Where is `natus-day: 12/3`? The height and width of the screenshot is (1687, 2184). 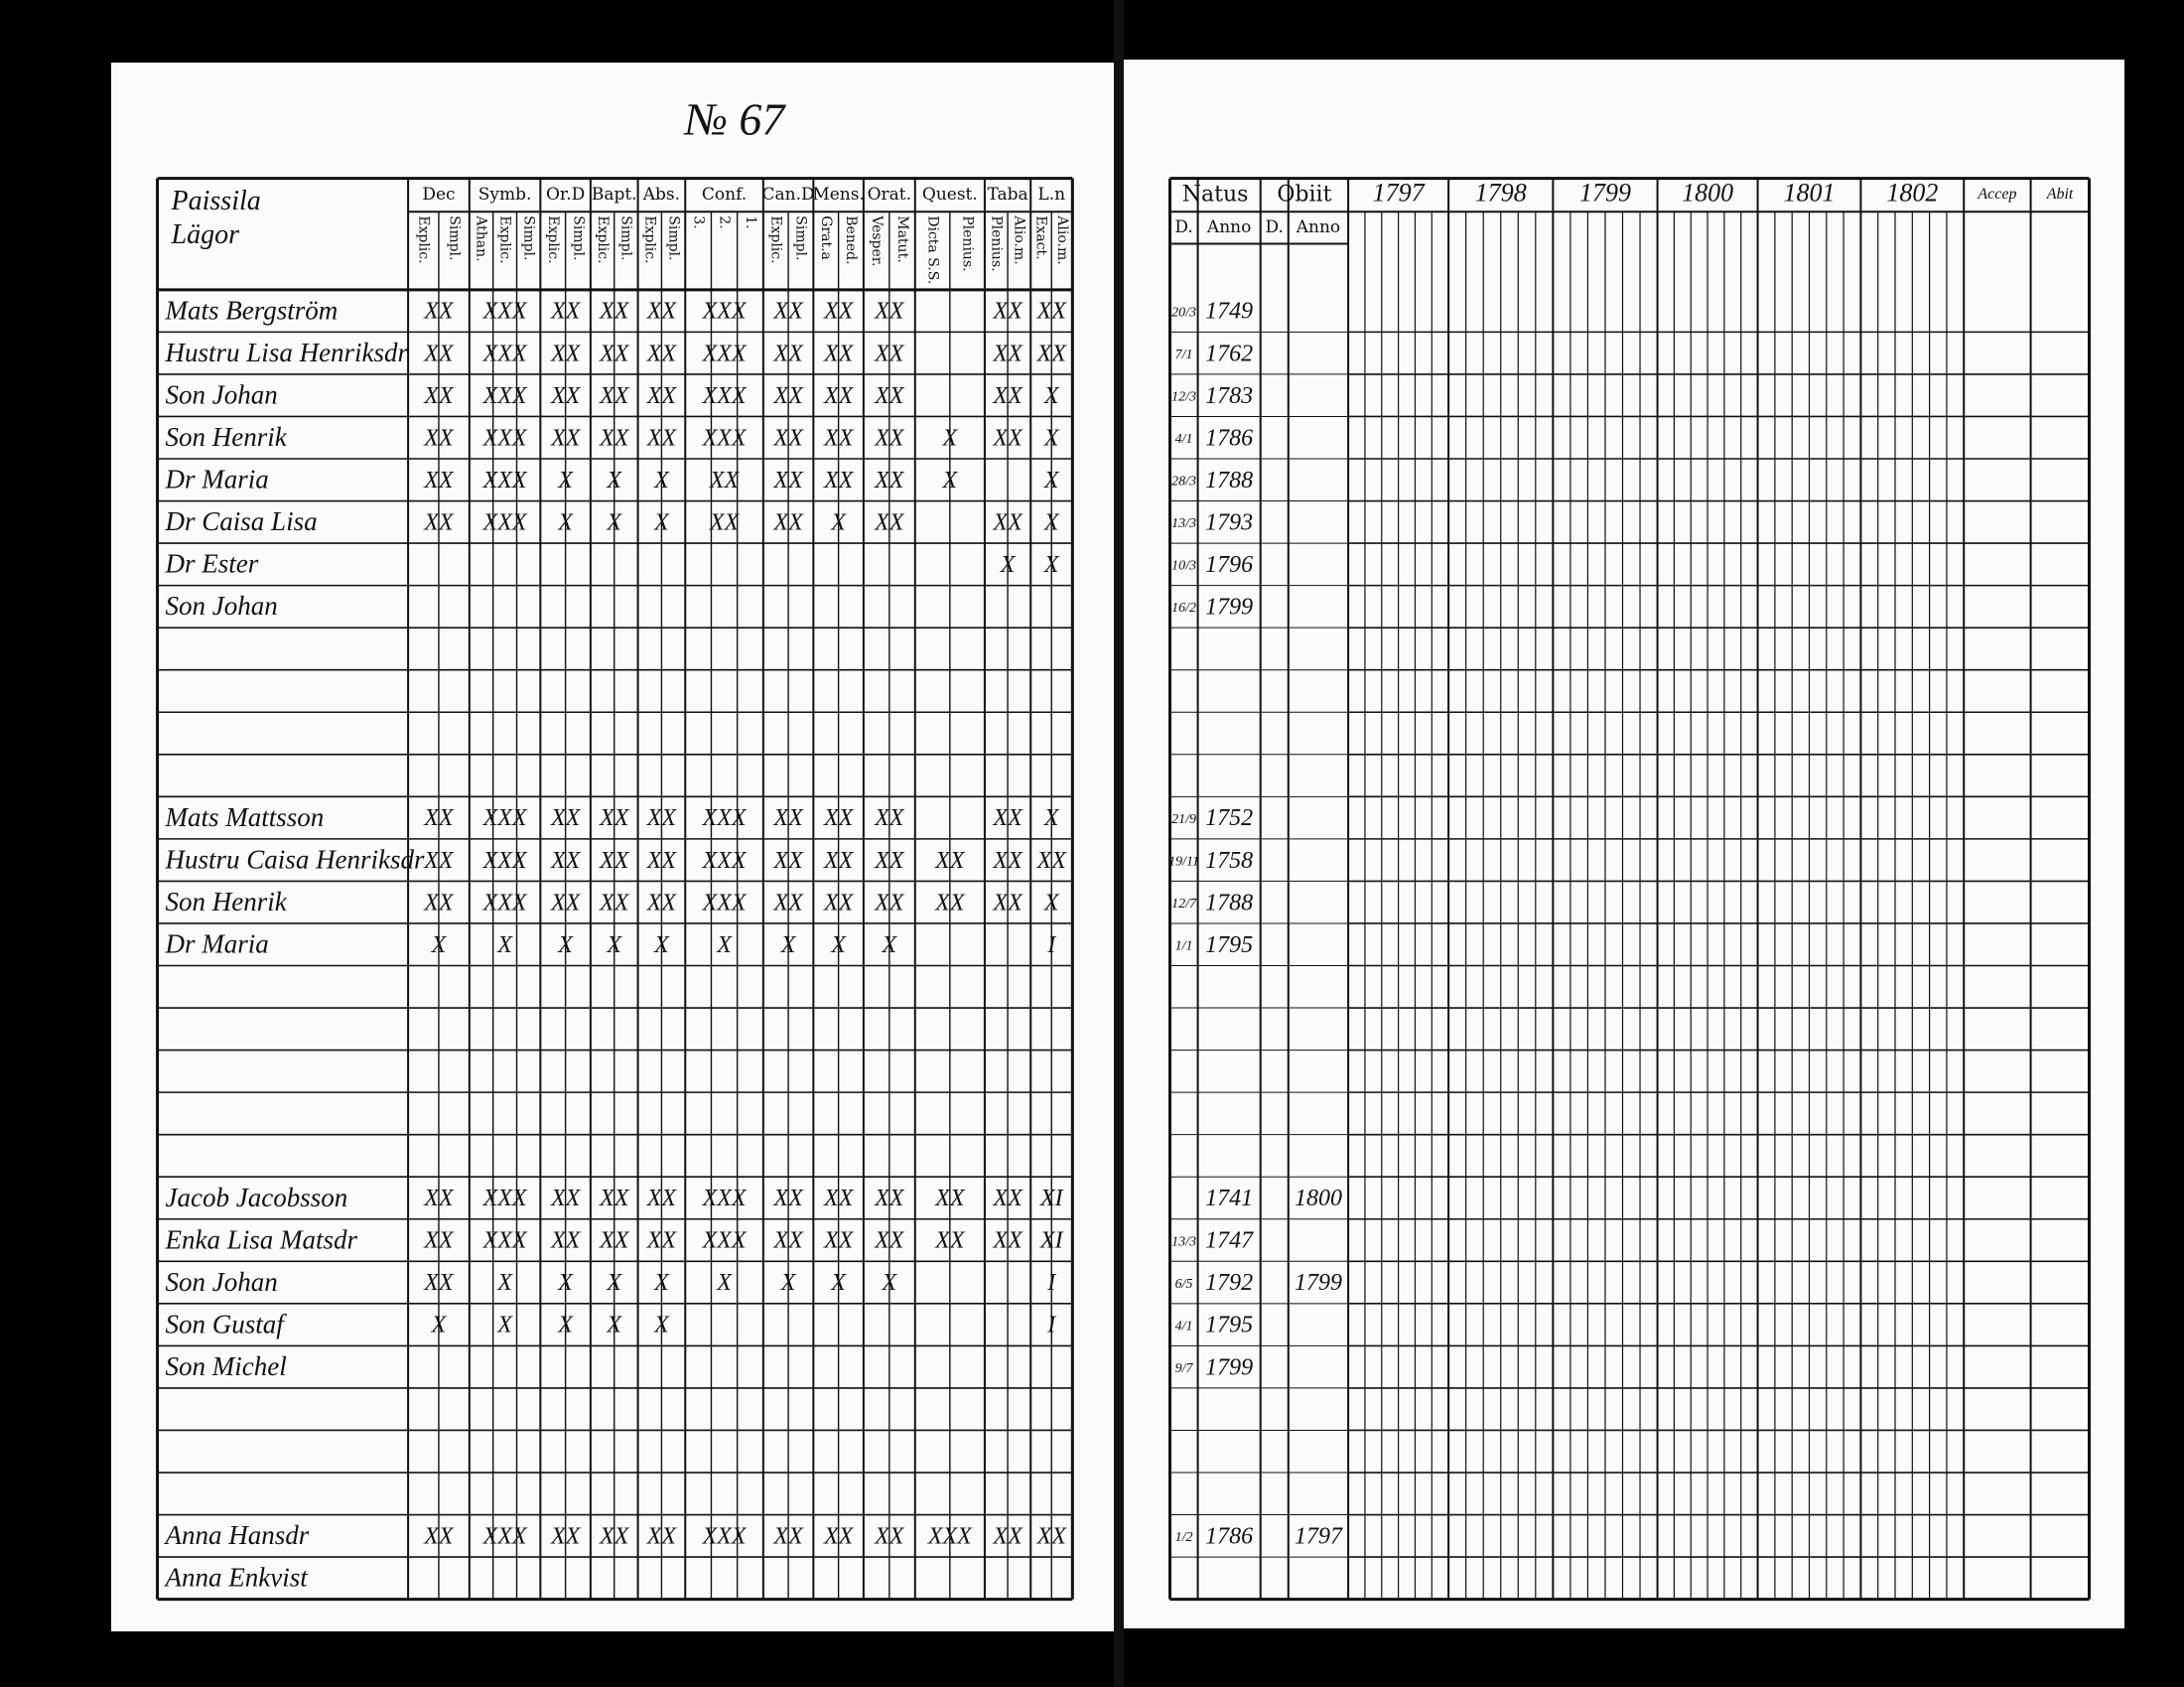
natus-day: 12/3 is located at coordinates (1183, 397).